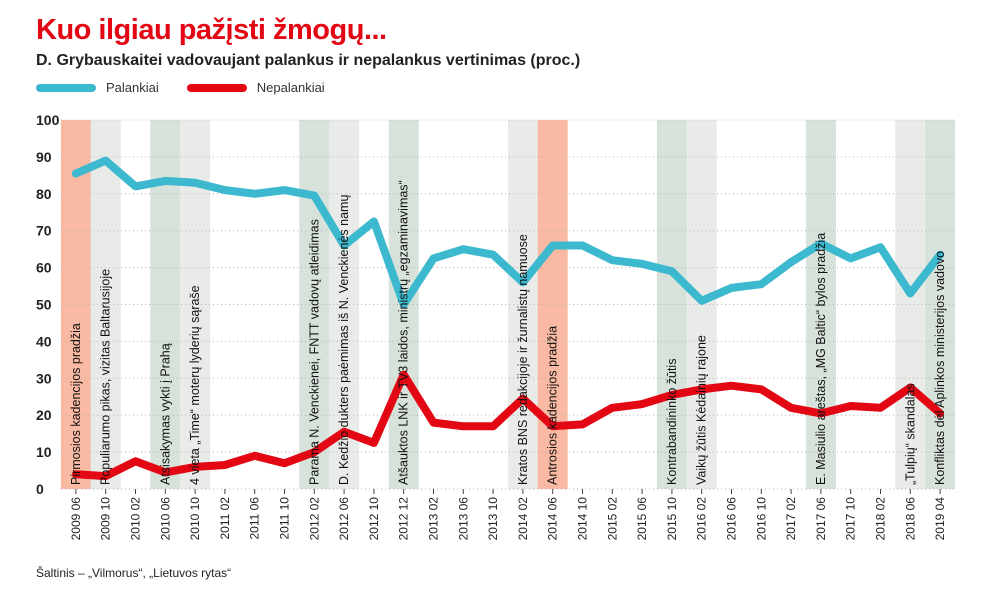  What do you see at coordinates (44, 305) in the screenshot?
I see `y-tick-label-50: 50` at bounding box center [44, 305].